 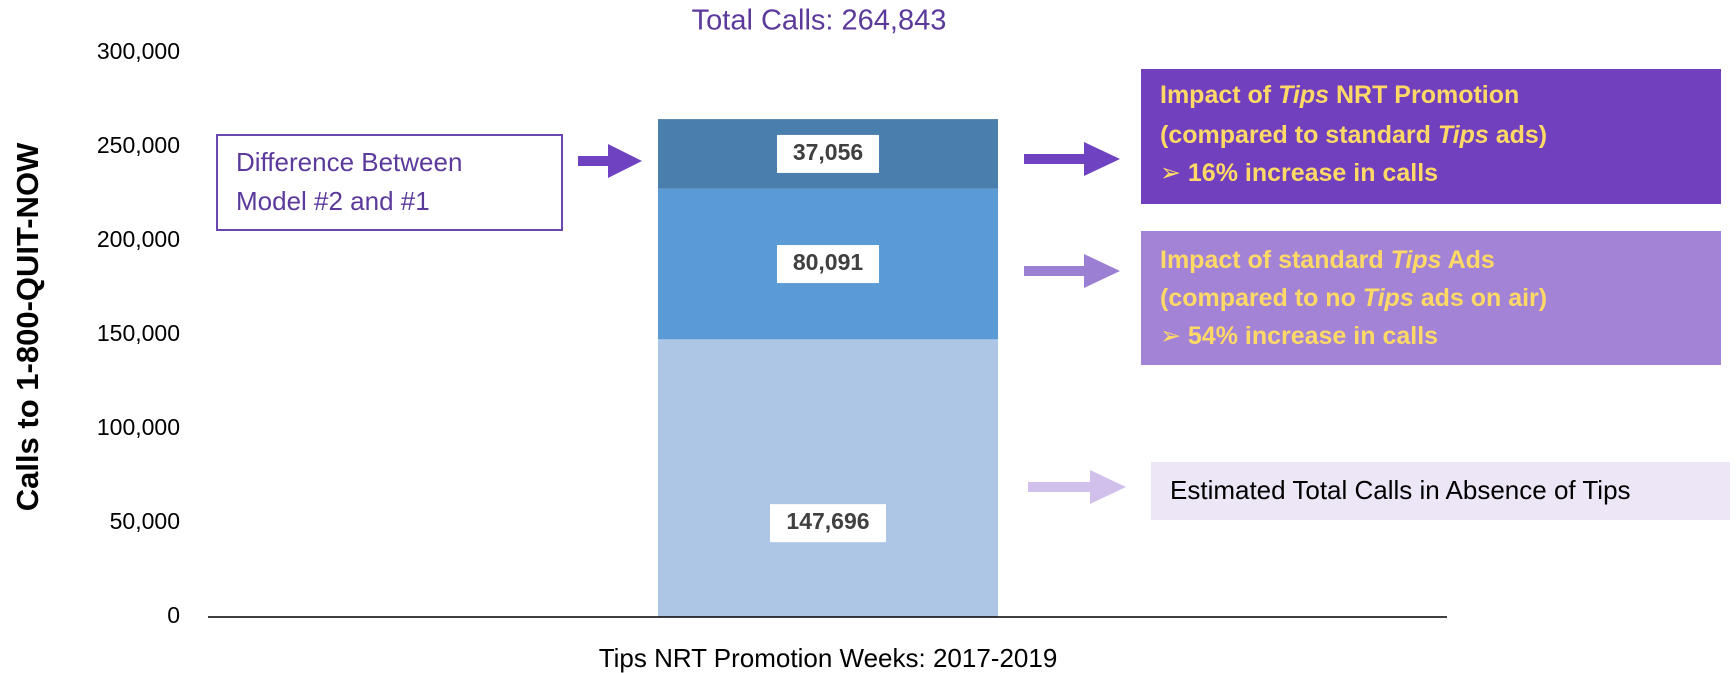 I want to click on chart-title: Total Calls: 264,843, so click(x=819, y=21).